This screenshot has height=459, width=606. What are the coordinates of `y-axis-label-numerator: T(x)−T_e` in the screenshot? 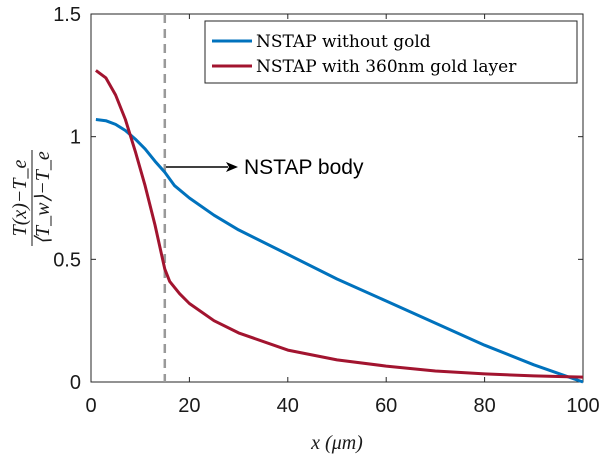 It's located at (20, 197).